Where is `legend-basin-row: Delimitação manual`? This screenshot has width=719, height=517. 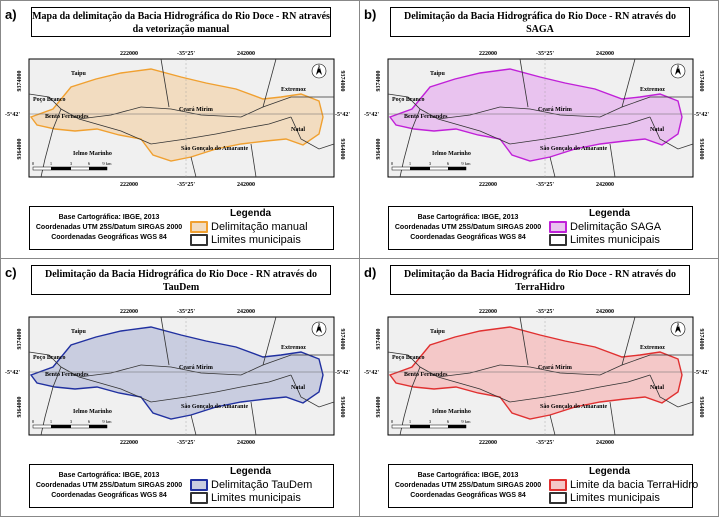 legend-basin-row: Delimitação manual is located at coordinates (249, 227).